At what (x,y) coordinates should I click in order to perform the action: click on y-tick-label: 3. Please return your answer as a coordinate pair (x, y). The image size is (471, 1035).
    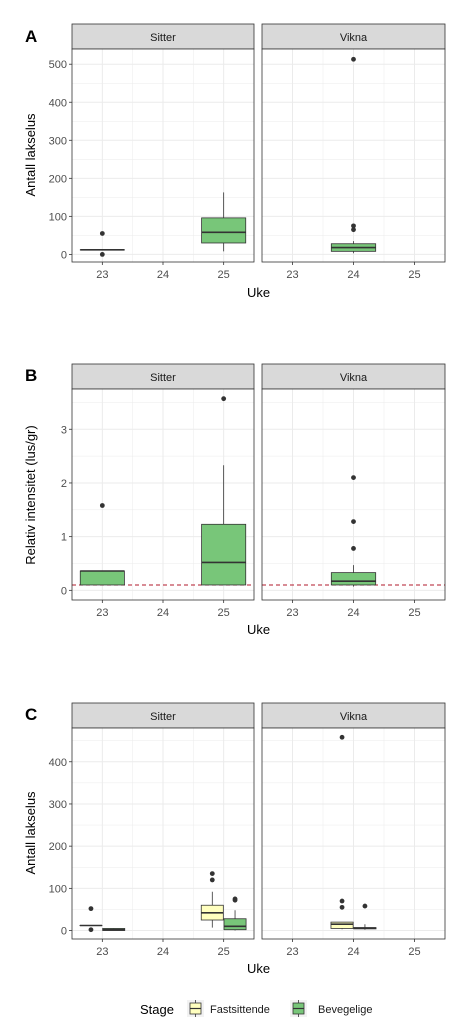
    Looking at the image, I should click on (64, 430).